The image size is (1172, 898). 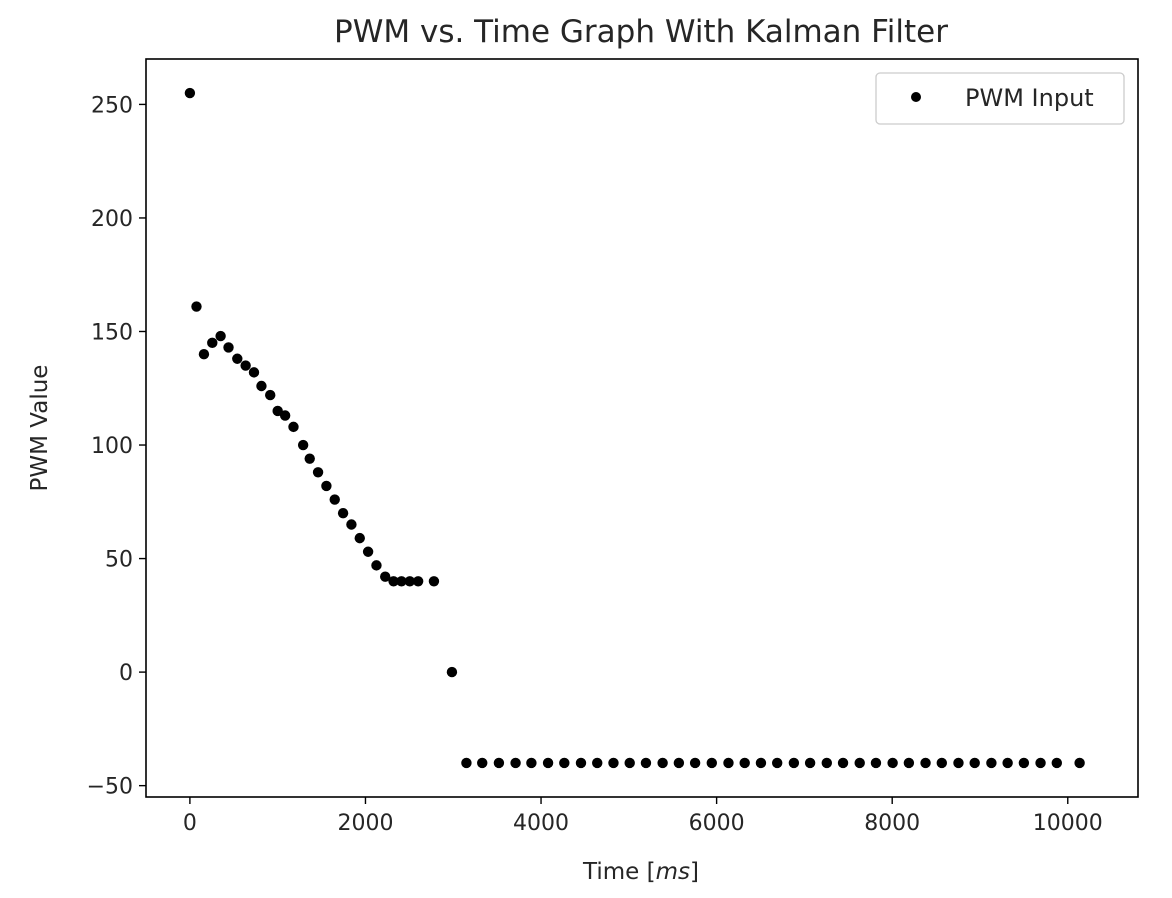 I want to click on legend-box, so click(x=1000, y=98).